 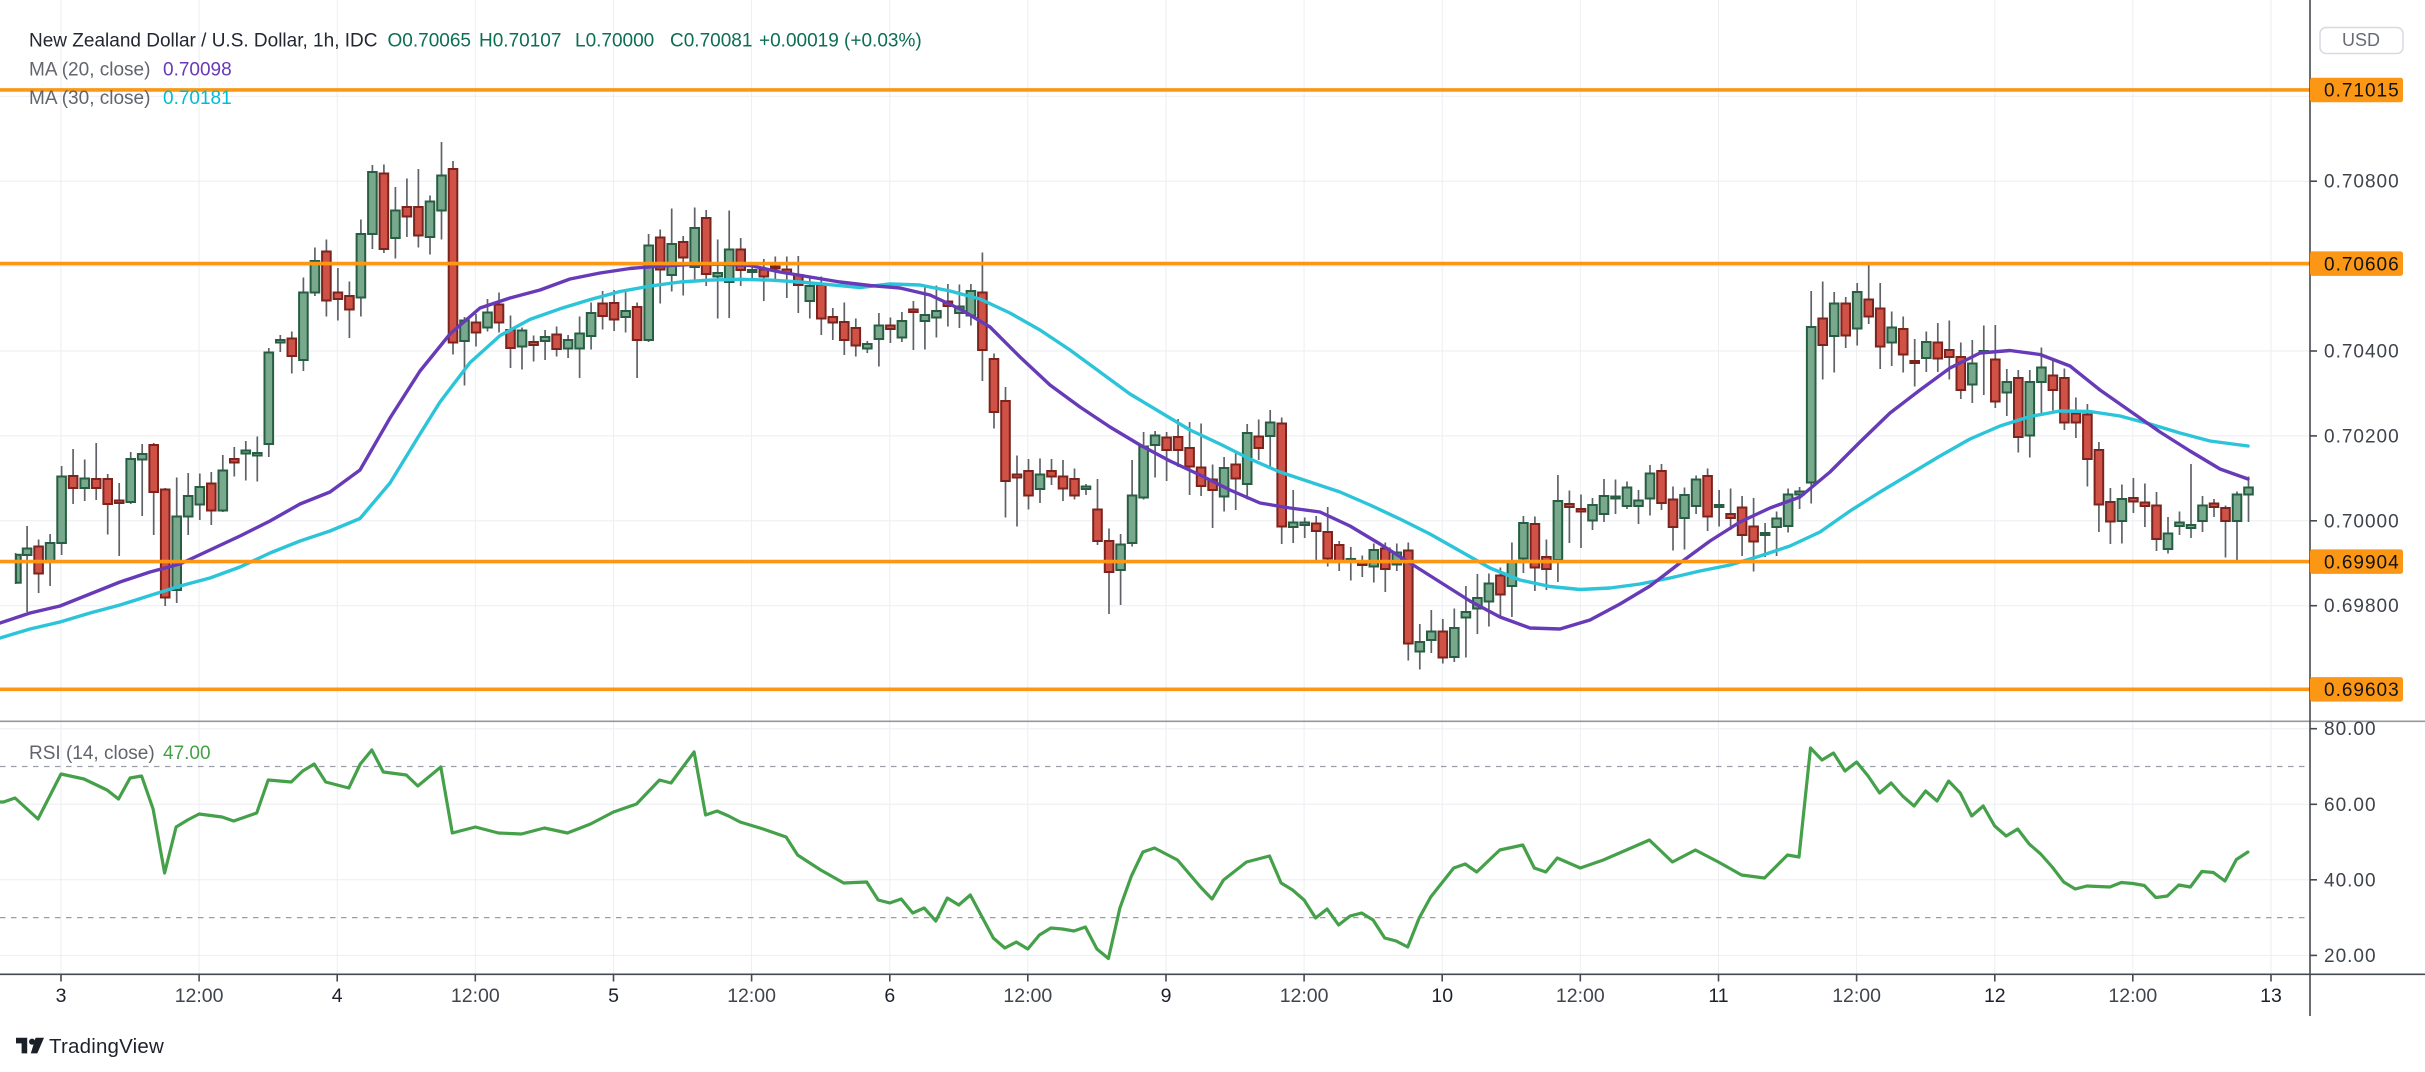 What do you see at coordinates (89, 98) in the screenshot?
I see `svg-text: MA (30, close)` at bounding box center [89, 98].